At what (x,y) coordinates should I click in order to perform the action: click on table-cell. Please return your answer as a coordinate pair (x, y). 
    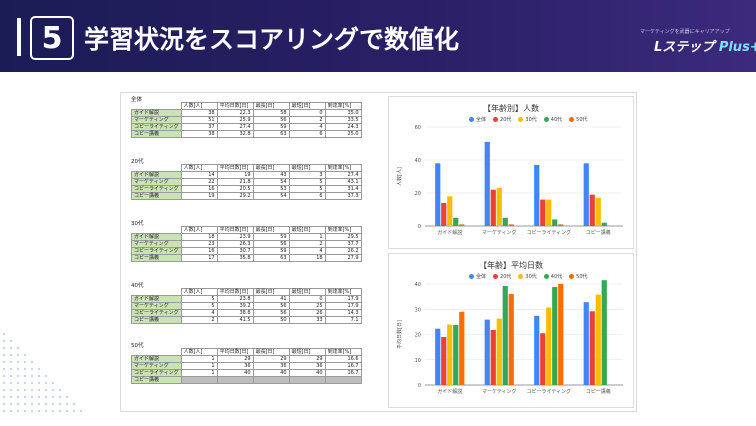
    Looking at the image, I should click on (235, 380).